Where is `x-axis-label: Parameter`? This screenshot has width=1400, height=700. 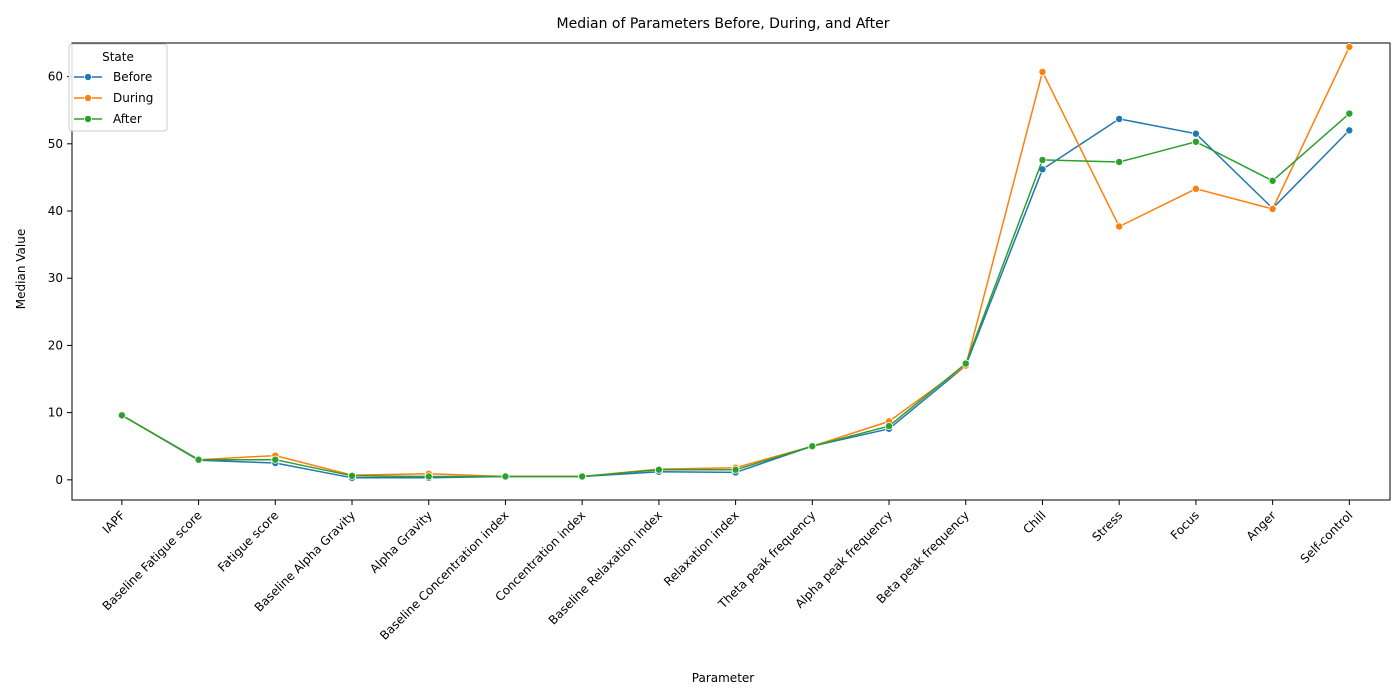 x-axis-label: Parameter is located at coordinates (723, 678).